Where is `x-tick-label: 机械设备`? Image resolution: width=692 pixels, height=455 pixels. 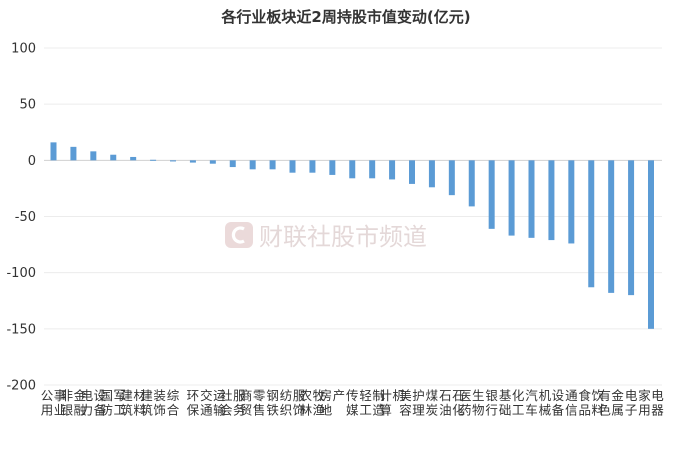
x-tick-label: 机械设备 is located at coordinates (552, 403).